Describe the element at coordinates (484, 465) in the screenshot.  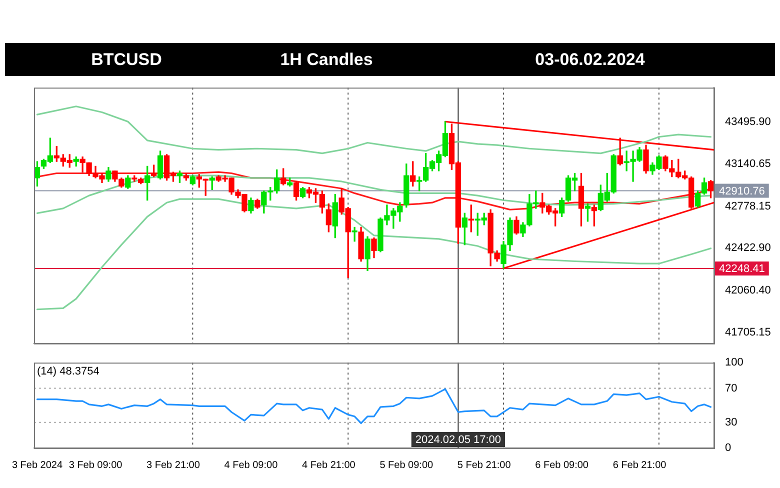
I see `x-tick-label: 5 Feb 21:00` at that location.